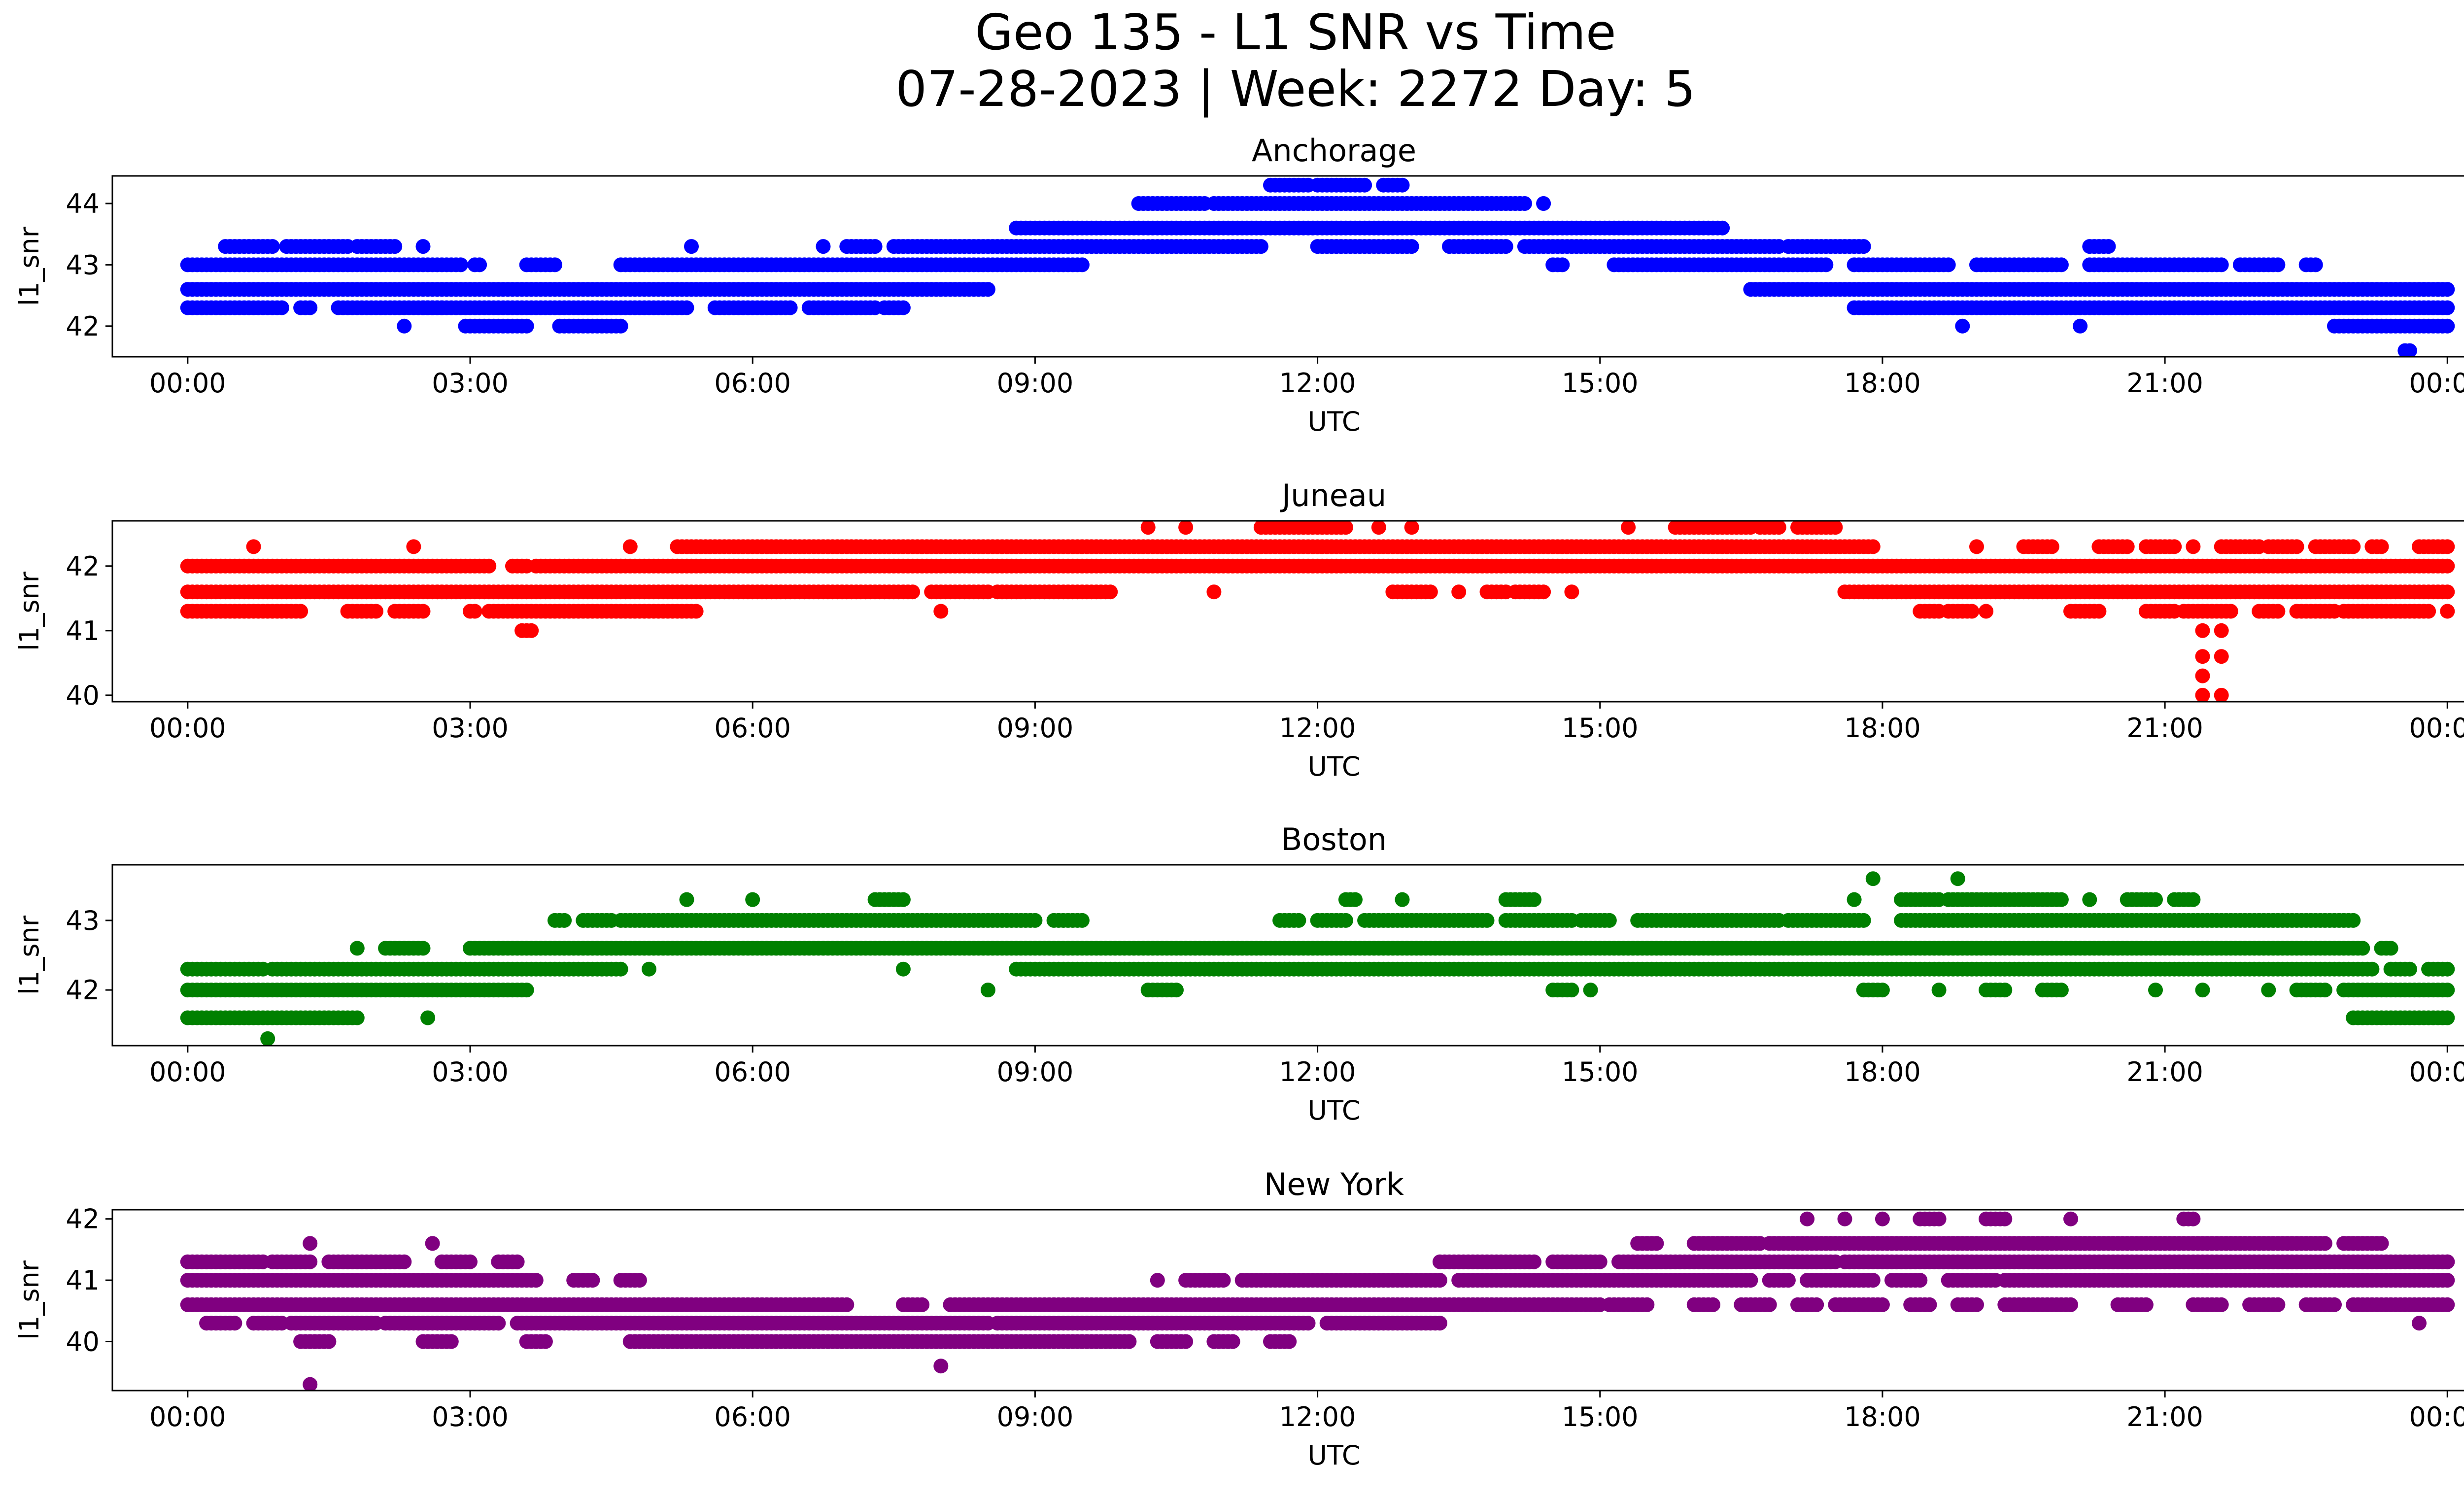  Describe the element at coordinates (1295, 32) in the screenshot. I see `figure-title-line1: Geo 135 - L1 SNR vs Time` at that location.